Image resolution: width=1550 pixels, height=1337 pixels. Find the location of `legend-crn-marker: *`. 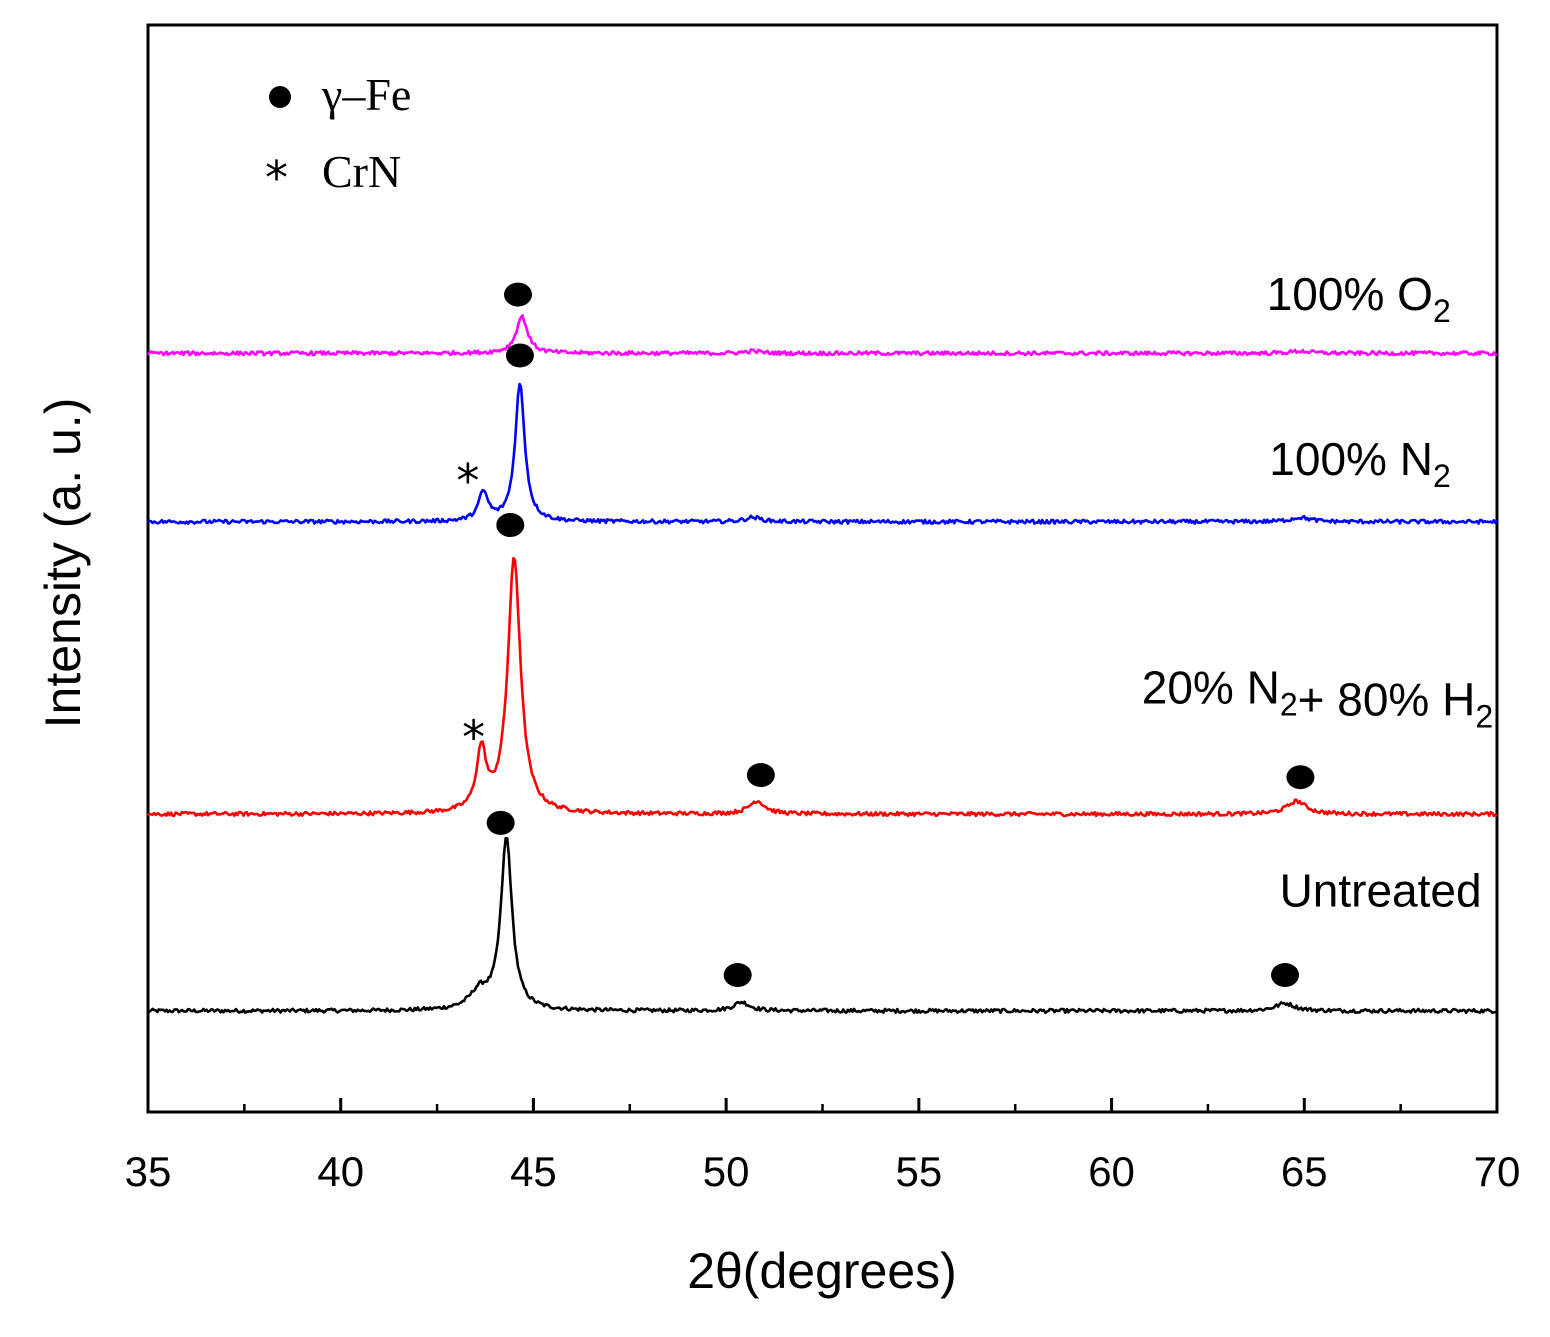

legend-crn-marker: * is located at coordinates (276, 178).